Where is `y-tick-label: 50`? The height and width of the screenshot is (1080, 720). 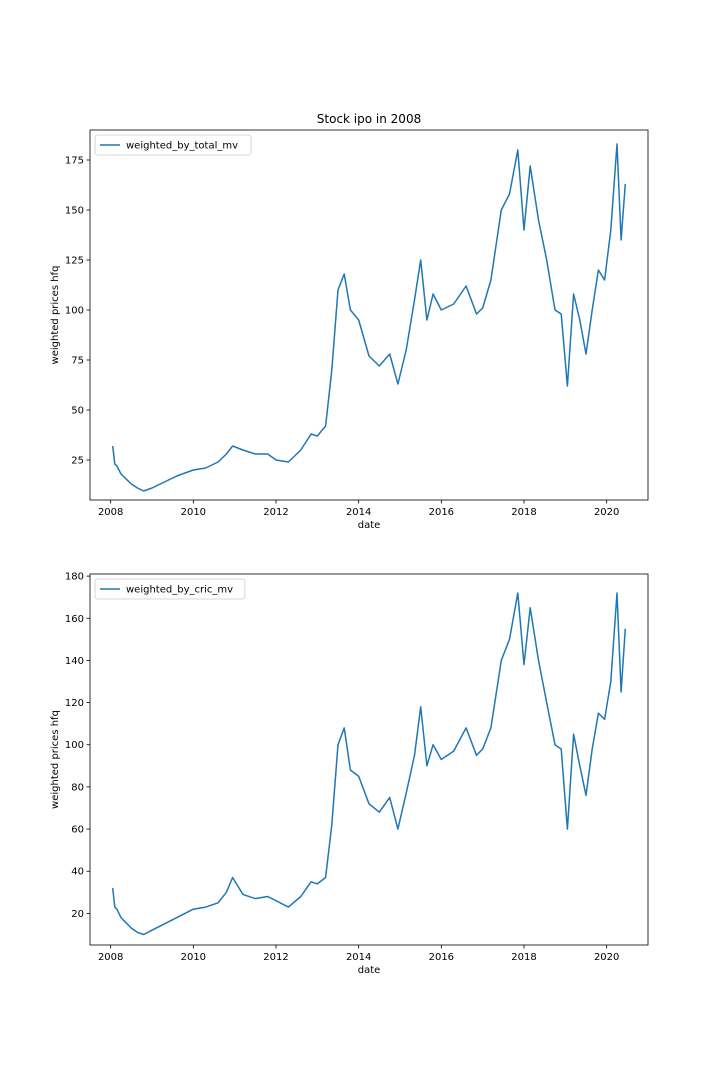
y-tick-label: 50 is located at coordinates (77, 411).